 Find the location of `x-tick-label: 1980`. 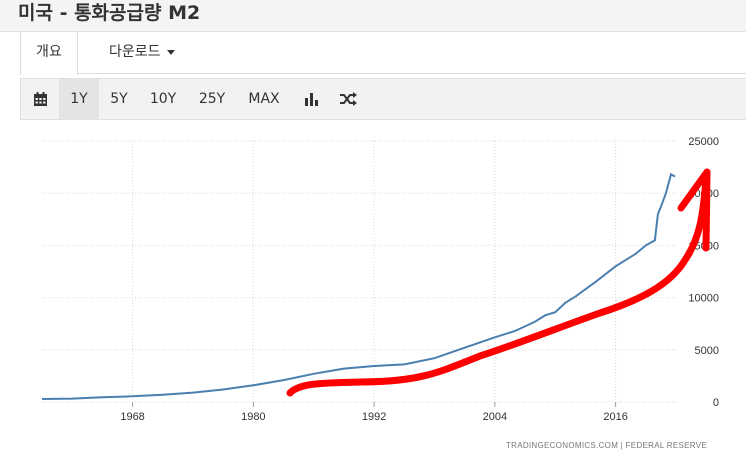

x-tick-label: 1980 is located at coordinates (253, 417).